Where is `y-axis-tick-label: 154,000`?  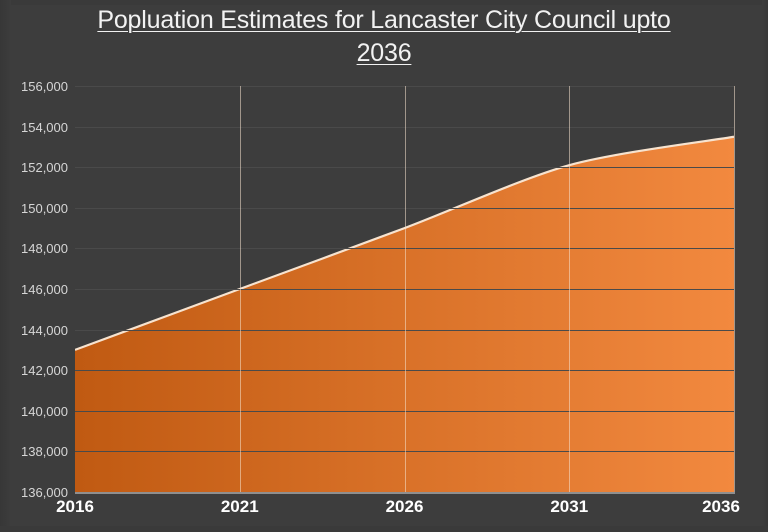
y-axis-tick-label: 154,000 is located at coordinates (44, 127).